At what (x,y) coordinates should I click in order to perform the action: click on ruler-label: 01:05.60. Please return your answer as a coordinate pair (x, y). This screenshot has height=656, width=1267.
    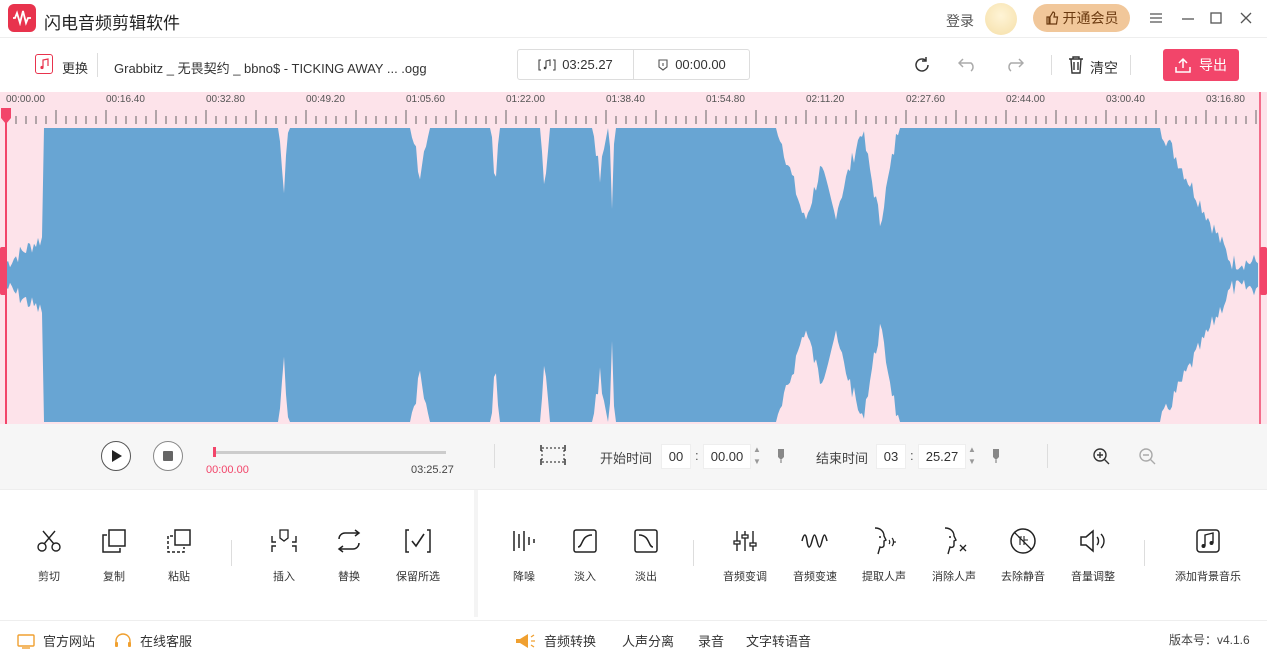
    Looking at the image, I should click on (425, 99).